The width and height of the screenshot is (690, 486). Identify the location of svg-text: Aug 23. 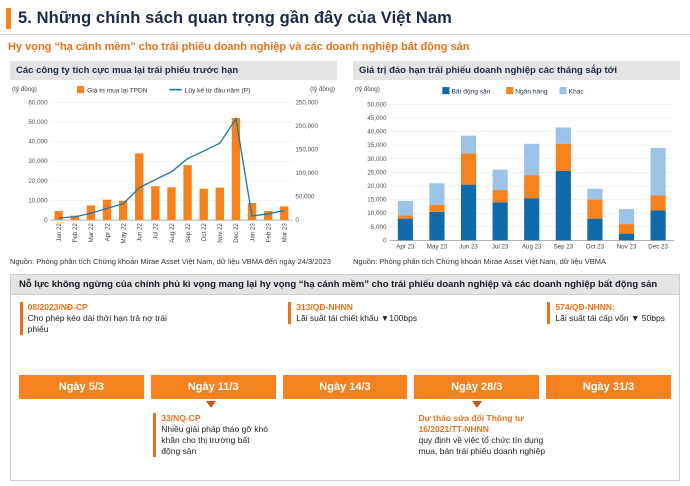
(532, 247).